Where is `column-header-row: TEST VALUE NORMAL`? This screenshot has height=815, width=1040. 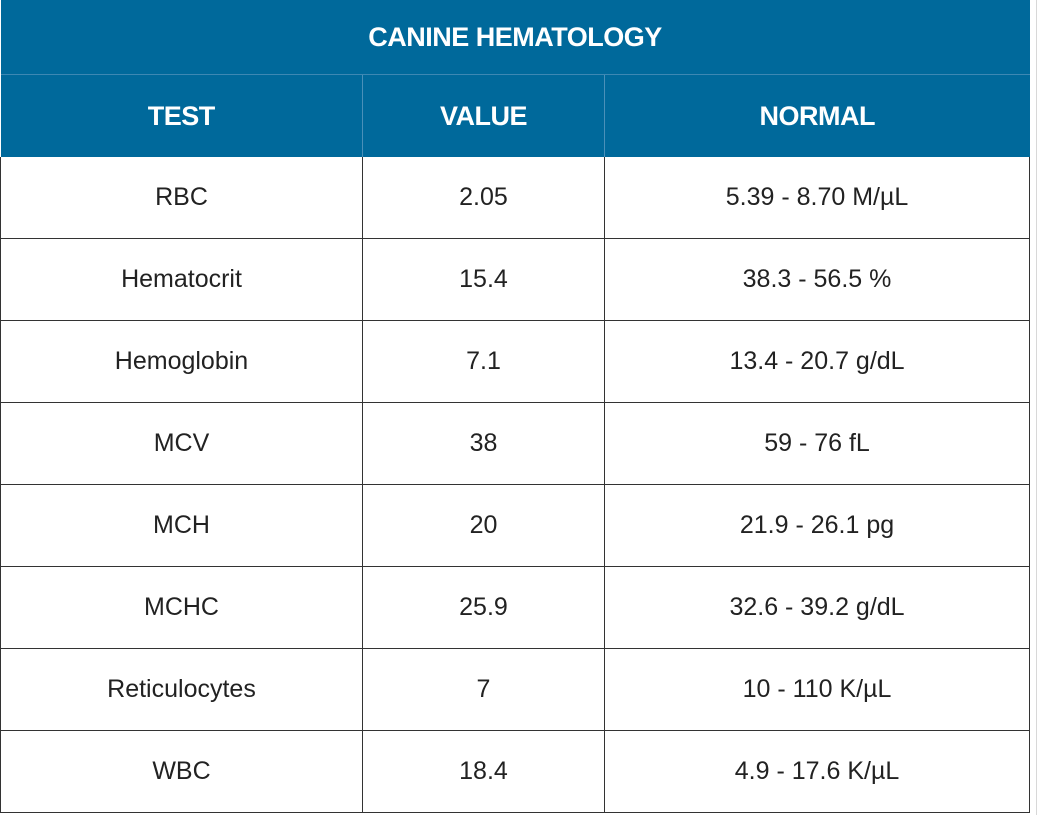 column-header-row: TEST VALUE NORMAL is located at coordinates (515, 115).